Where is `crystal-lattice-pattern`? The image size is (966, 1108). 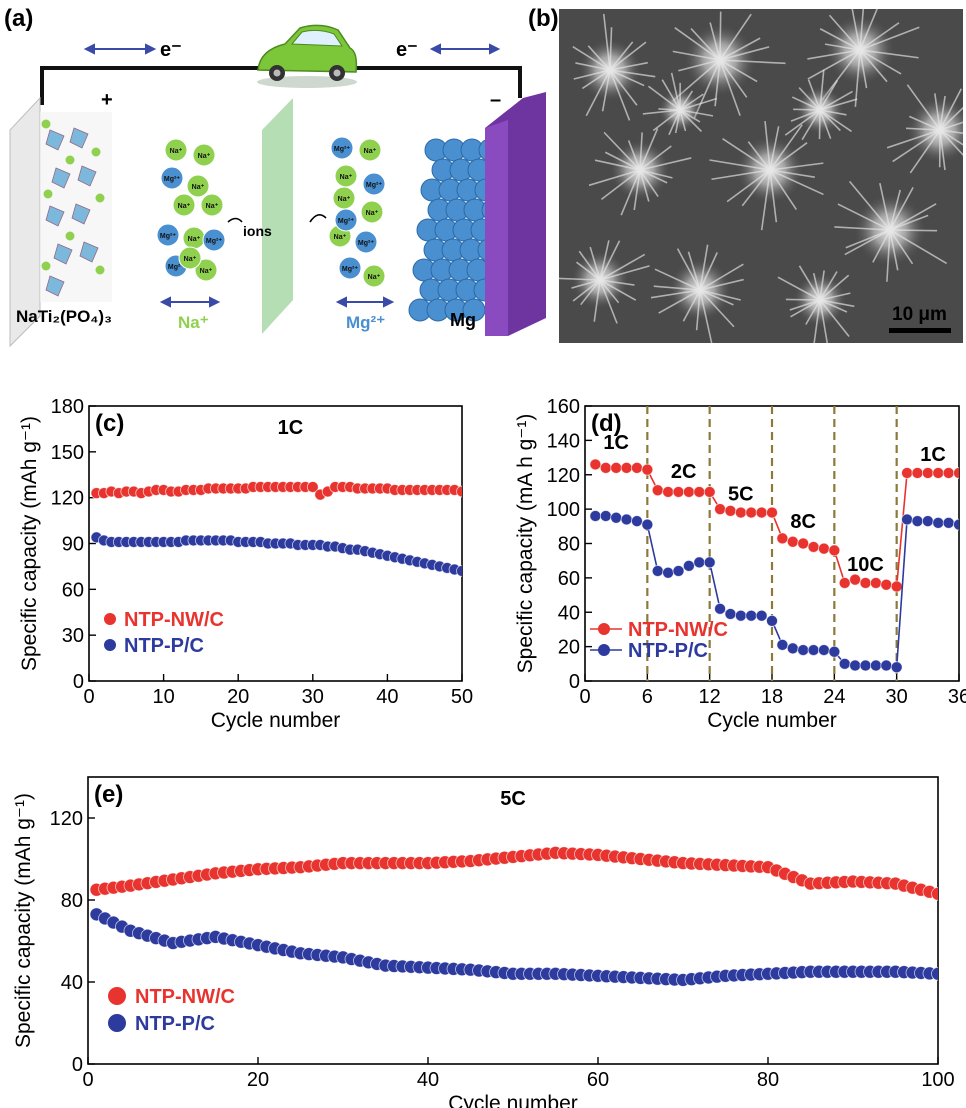
crystal-lattice-pattern is located at coordinates (72, 212).